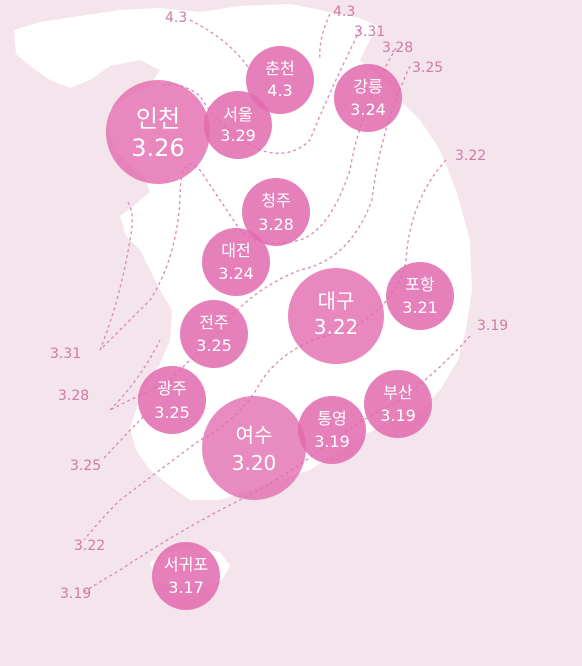 Image resolution: width=582 pixels, height=666 pixels. I want to click on city-jeonju: 전주 3.25, so click(214, 334).